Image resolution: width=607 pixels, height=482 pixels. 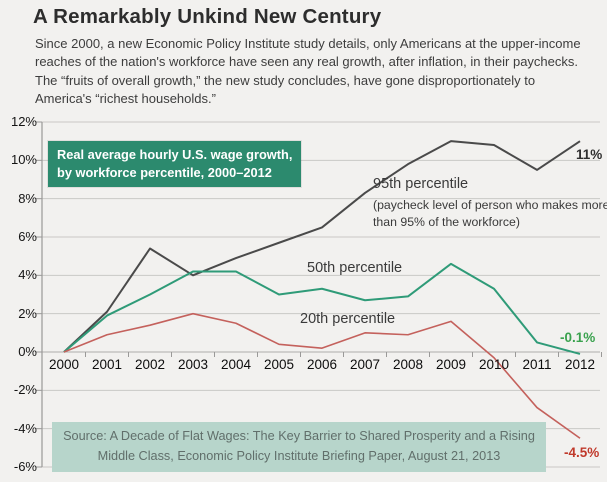 What do you see at coordinates (365, 364) in the screenshot?
I see `x-tick-label: 2007` at bounding box center [365, 364].